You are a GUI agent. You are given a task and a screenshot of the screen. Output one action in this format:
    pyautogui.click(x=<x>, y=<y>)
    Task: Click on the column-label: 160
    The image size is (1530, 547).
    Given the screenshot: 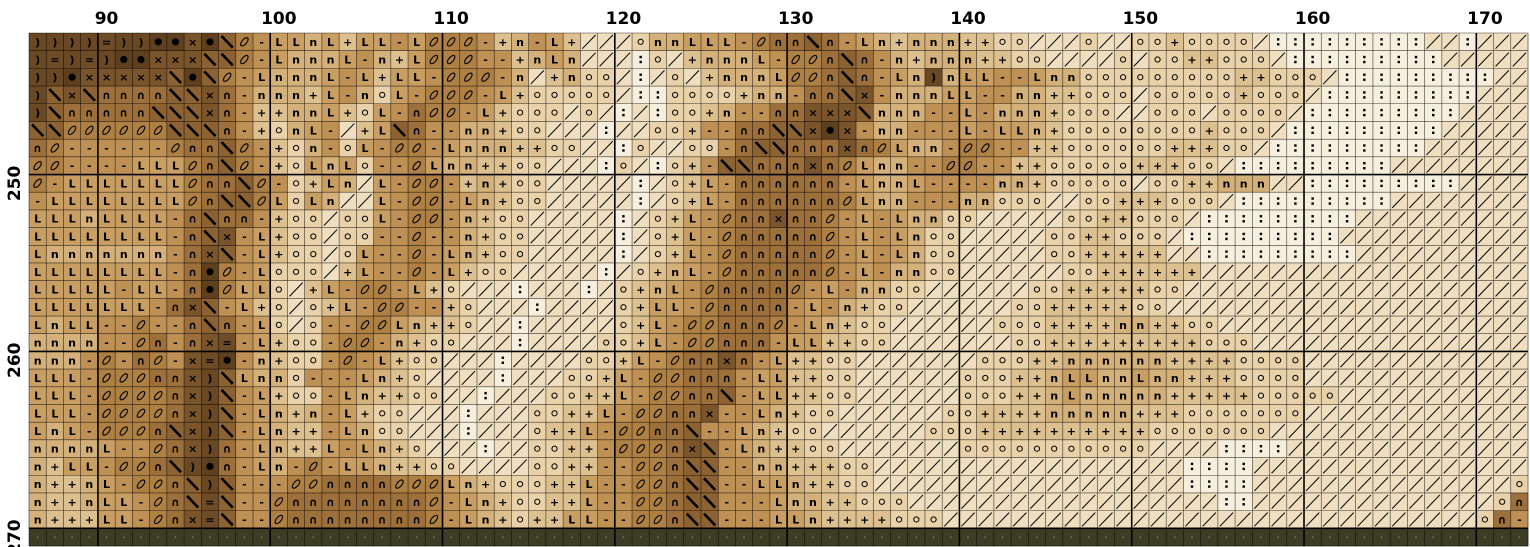 What is the action you would take?
    pyautogui.click(x=1313, y=19)
    